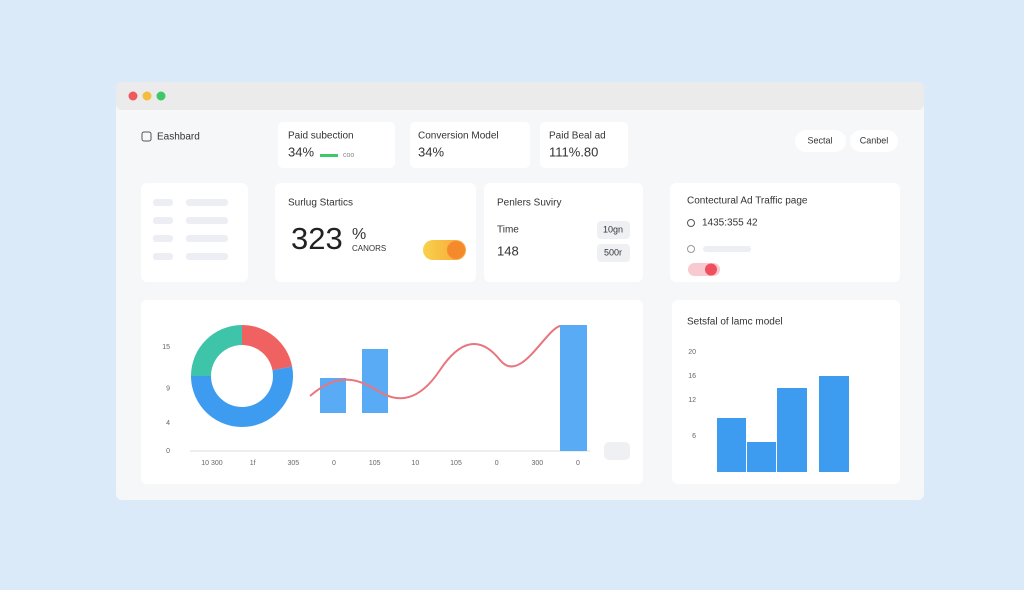 This screenshot has width=1024, height=590. What do you see at coordinates (692, 376) in the screenshot?
I see `y-tick-label: 16` at bounding box center [692, 376].